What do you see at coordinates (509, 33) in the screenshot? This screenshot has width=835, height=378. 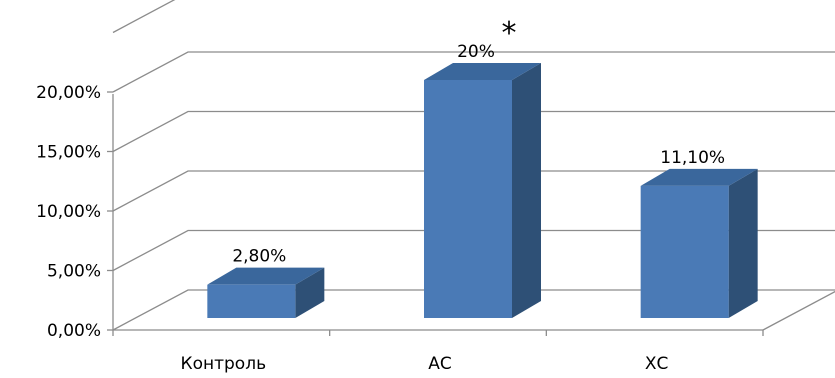 I see `significance-asterisk: *` at bounding box center [509, 33].